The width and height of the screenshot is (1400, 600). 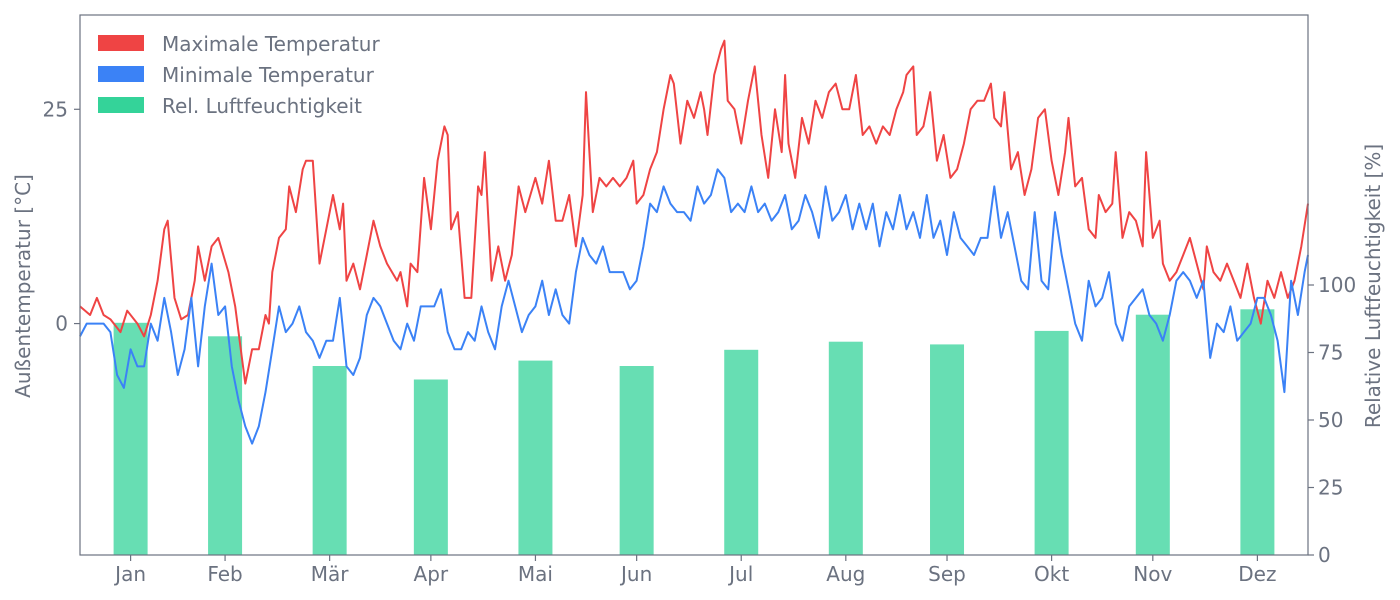 What do you see at coordinates (271, 44) in the screenshot?
I see `legend-label-max: Maximale Temperatur` at bounding box center [271, 44].